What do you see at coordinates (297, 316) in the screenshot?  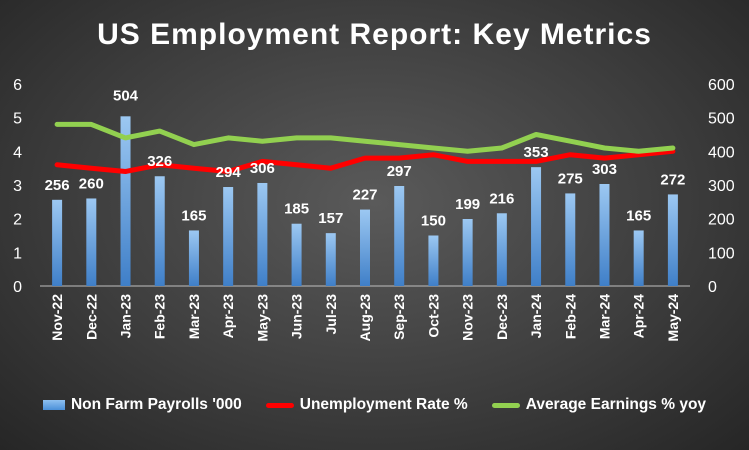 I see `x-axis-tick-label: Jun-23` at bounding box center [297, 316].